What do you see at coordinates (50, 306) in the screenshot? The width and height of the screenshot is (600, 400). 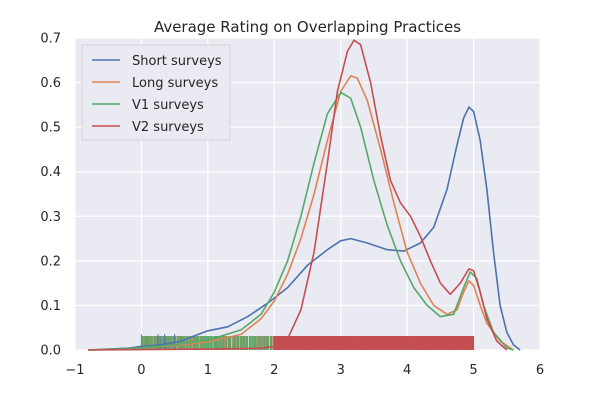 I see `y-tick-label: 0.1` at bounding box center [50, 306].